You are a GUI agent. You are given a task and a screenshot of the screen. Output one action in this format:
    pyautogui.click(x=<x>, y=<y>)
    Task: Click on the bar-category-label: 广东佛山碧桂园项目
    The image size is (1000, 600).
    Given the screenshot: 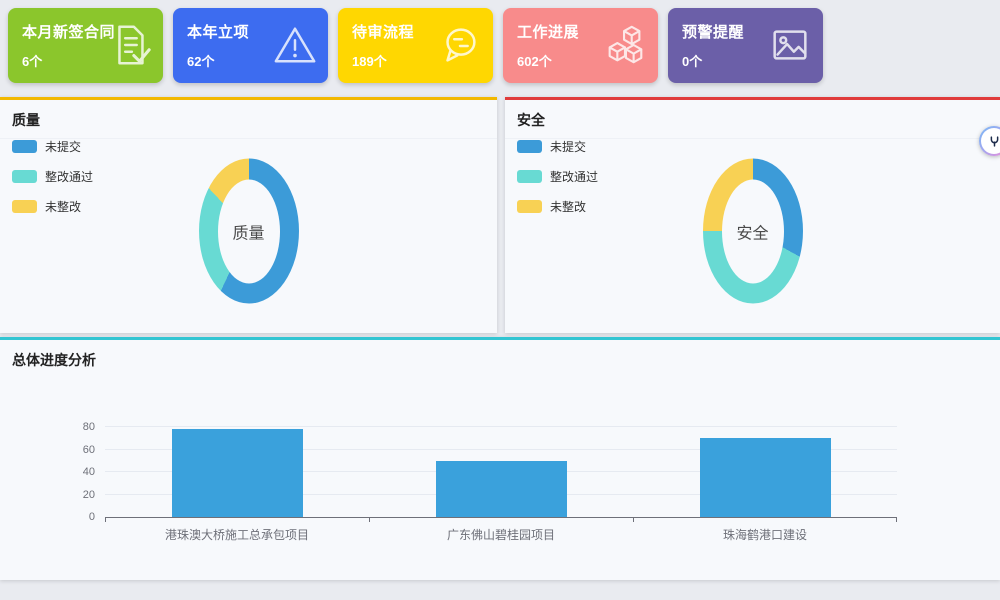 What is the action you would take?
    pyautogui.click(x=500, y=535)
    